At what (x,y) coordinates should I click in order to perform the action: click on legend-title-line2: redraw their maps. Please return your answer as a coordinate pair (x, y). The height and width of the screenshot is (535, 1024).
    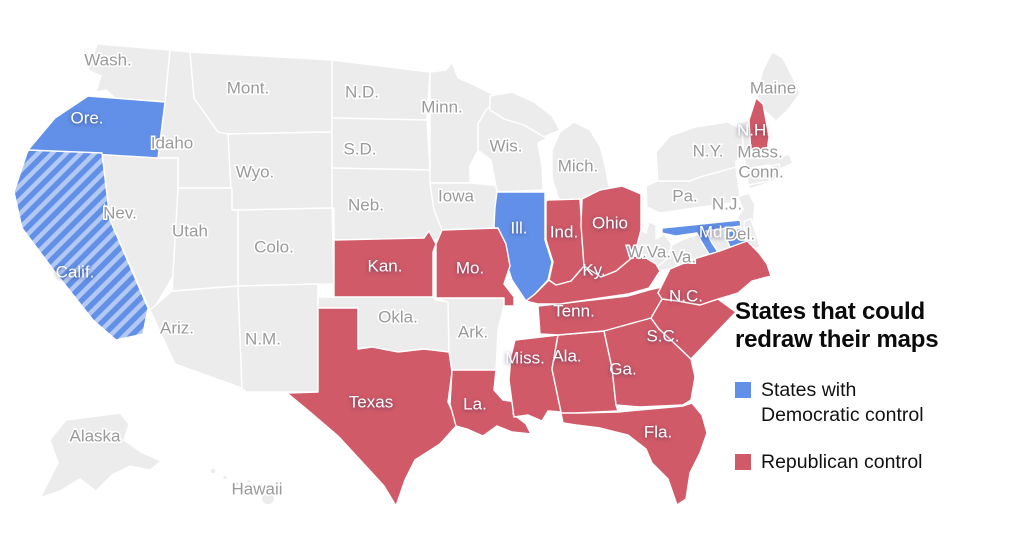
    Looking at the image, I should click on (837, 339).